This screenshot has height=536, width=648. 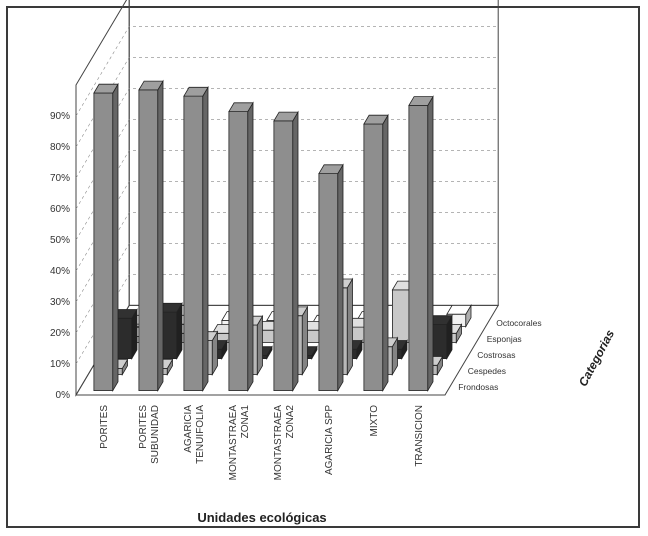 I want to click on svg-text: MIXTO, so click(x=374, y=421).